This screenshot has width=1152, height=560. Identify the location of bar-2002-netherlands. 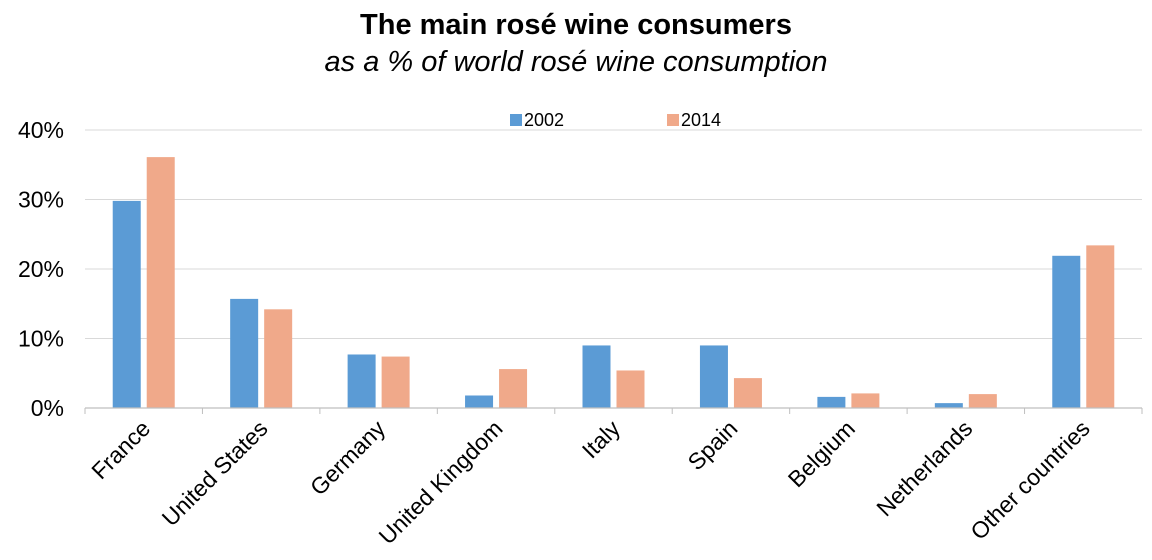
(948, 405).